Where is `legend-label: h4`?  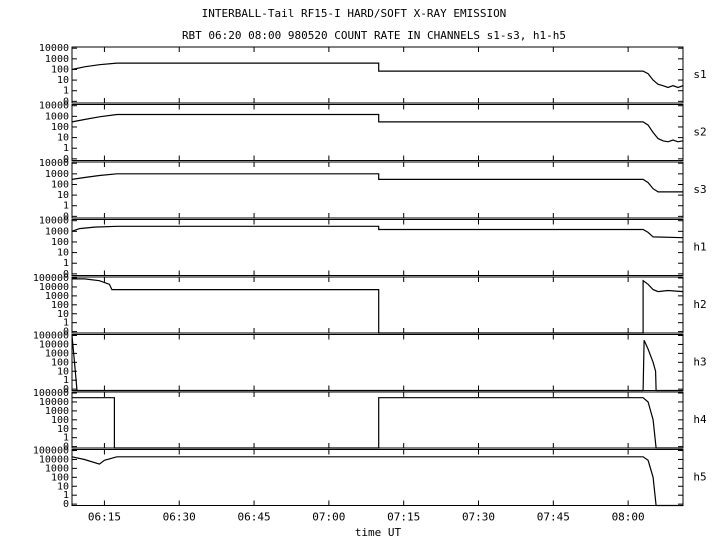 legend-label: h4 is located at coordinates (700, 419).